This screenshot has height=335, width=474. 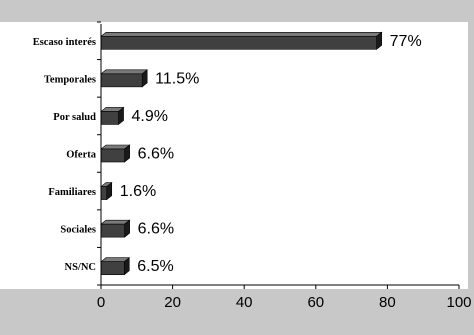 I want to click on category-label: Sociales, so click(x=78, y=230).